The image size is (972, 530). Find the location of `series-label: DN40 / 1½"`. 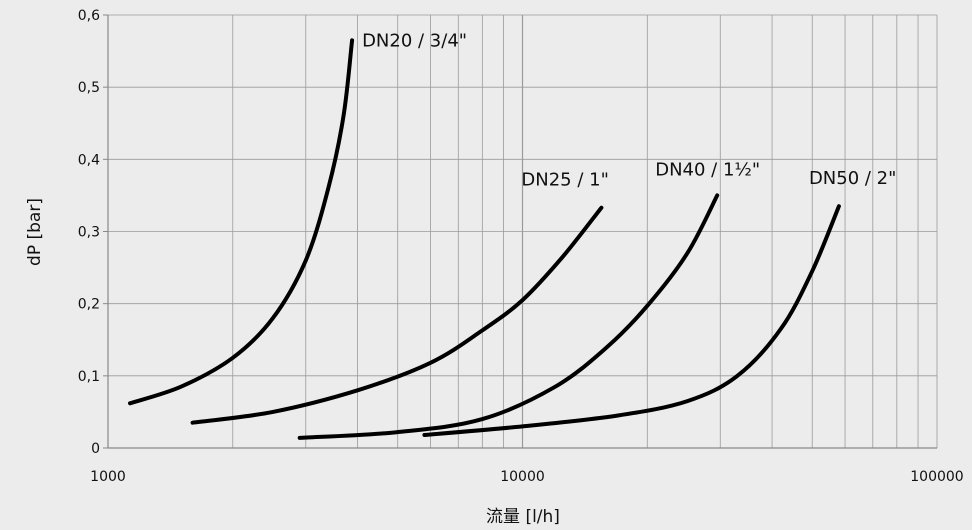

series-label: DN40 / 1½" is located at coordinates (707, 169).